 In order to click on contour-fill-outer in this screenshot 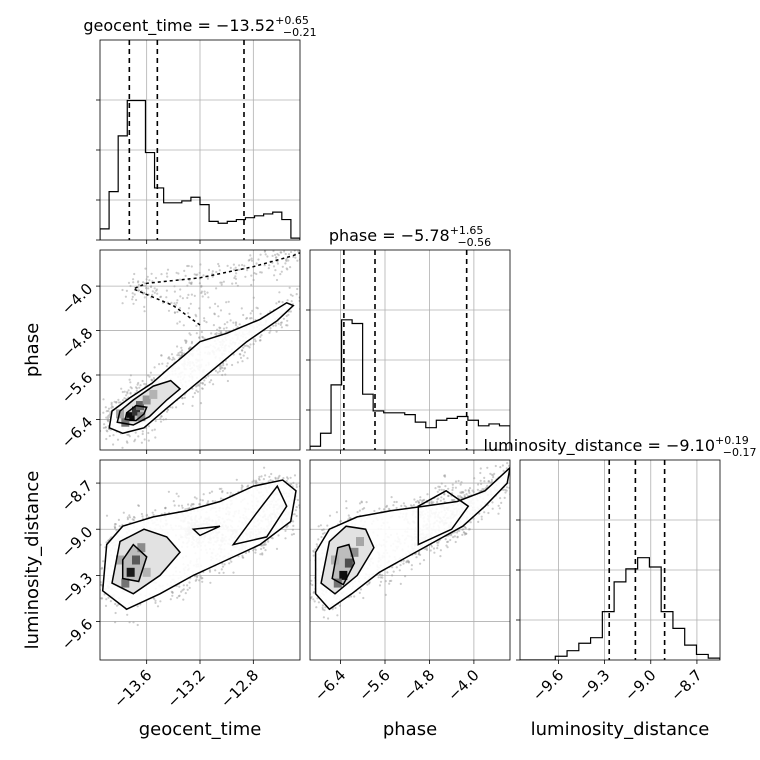, I will do `click(412, 538)`.